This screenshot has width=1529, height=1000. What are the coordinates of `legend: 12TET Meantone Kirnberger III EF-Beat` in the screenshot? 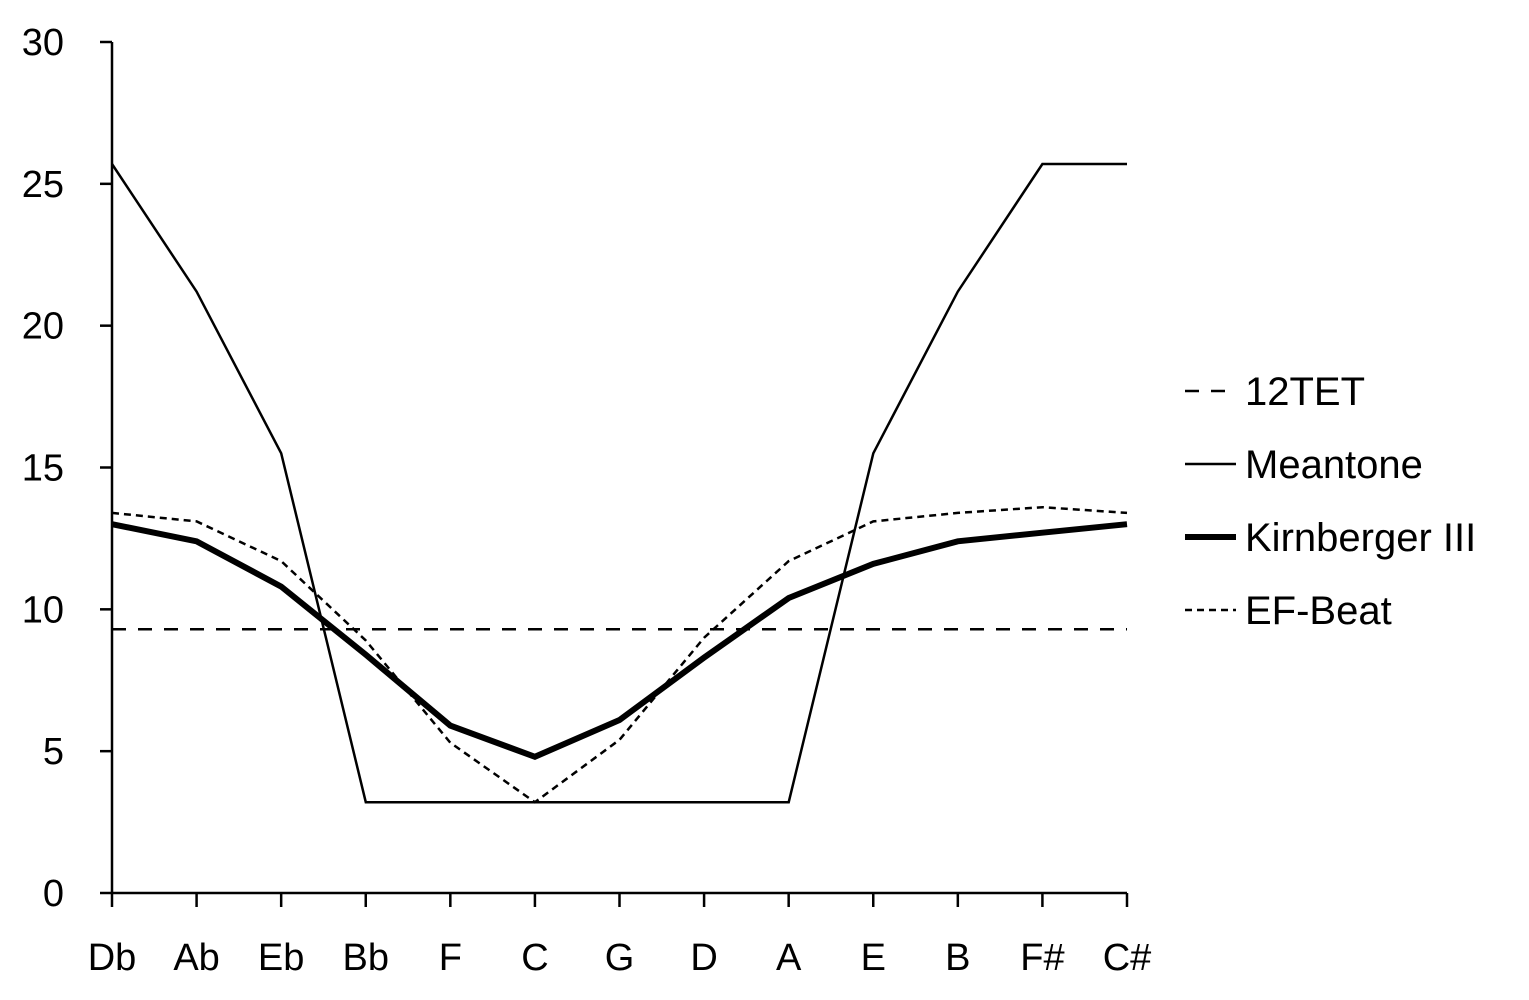 It's located at (1330, 501).